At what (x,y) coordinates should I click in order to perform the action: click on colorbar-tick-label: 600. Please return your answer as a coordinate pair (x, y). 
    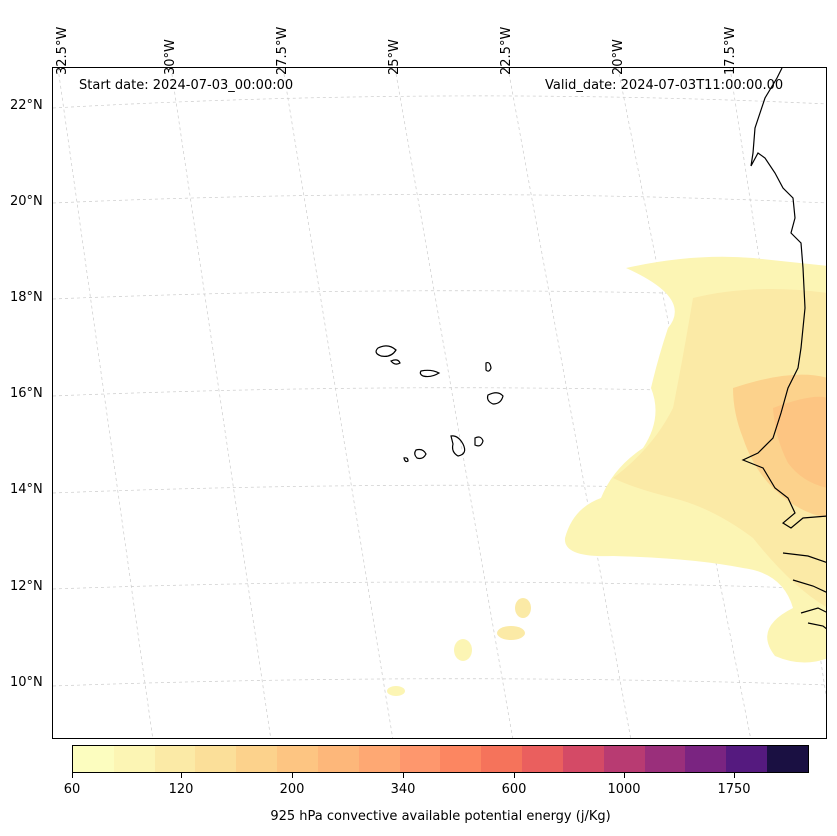
    Looking at the image, I should click on (514, 789).